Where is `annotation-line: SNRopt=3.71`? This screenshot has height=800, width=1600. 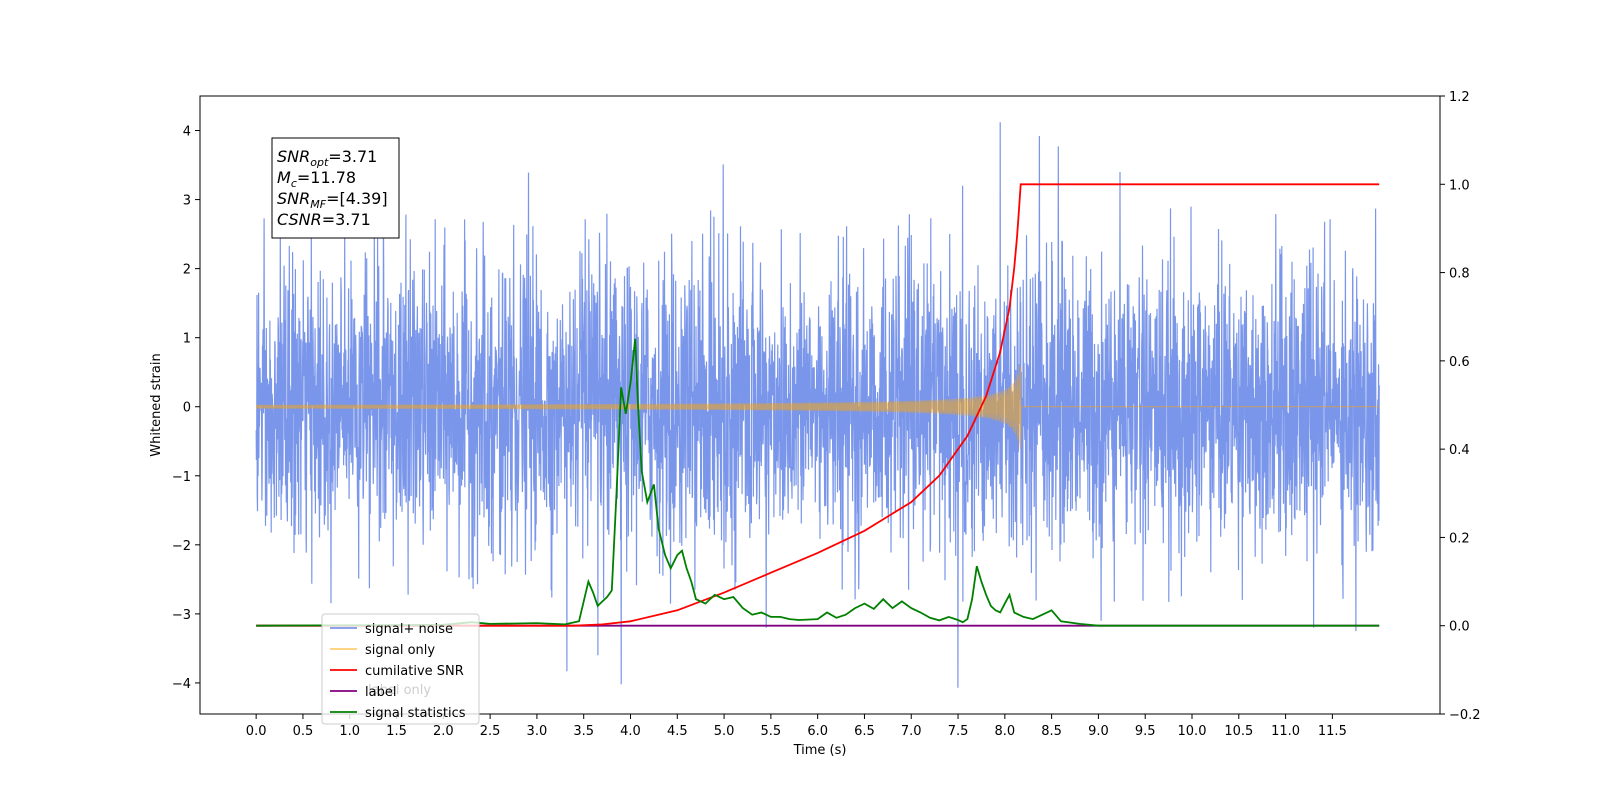 annotation-line: SNRopt=3.71 is located at coordinates (327, 158).